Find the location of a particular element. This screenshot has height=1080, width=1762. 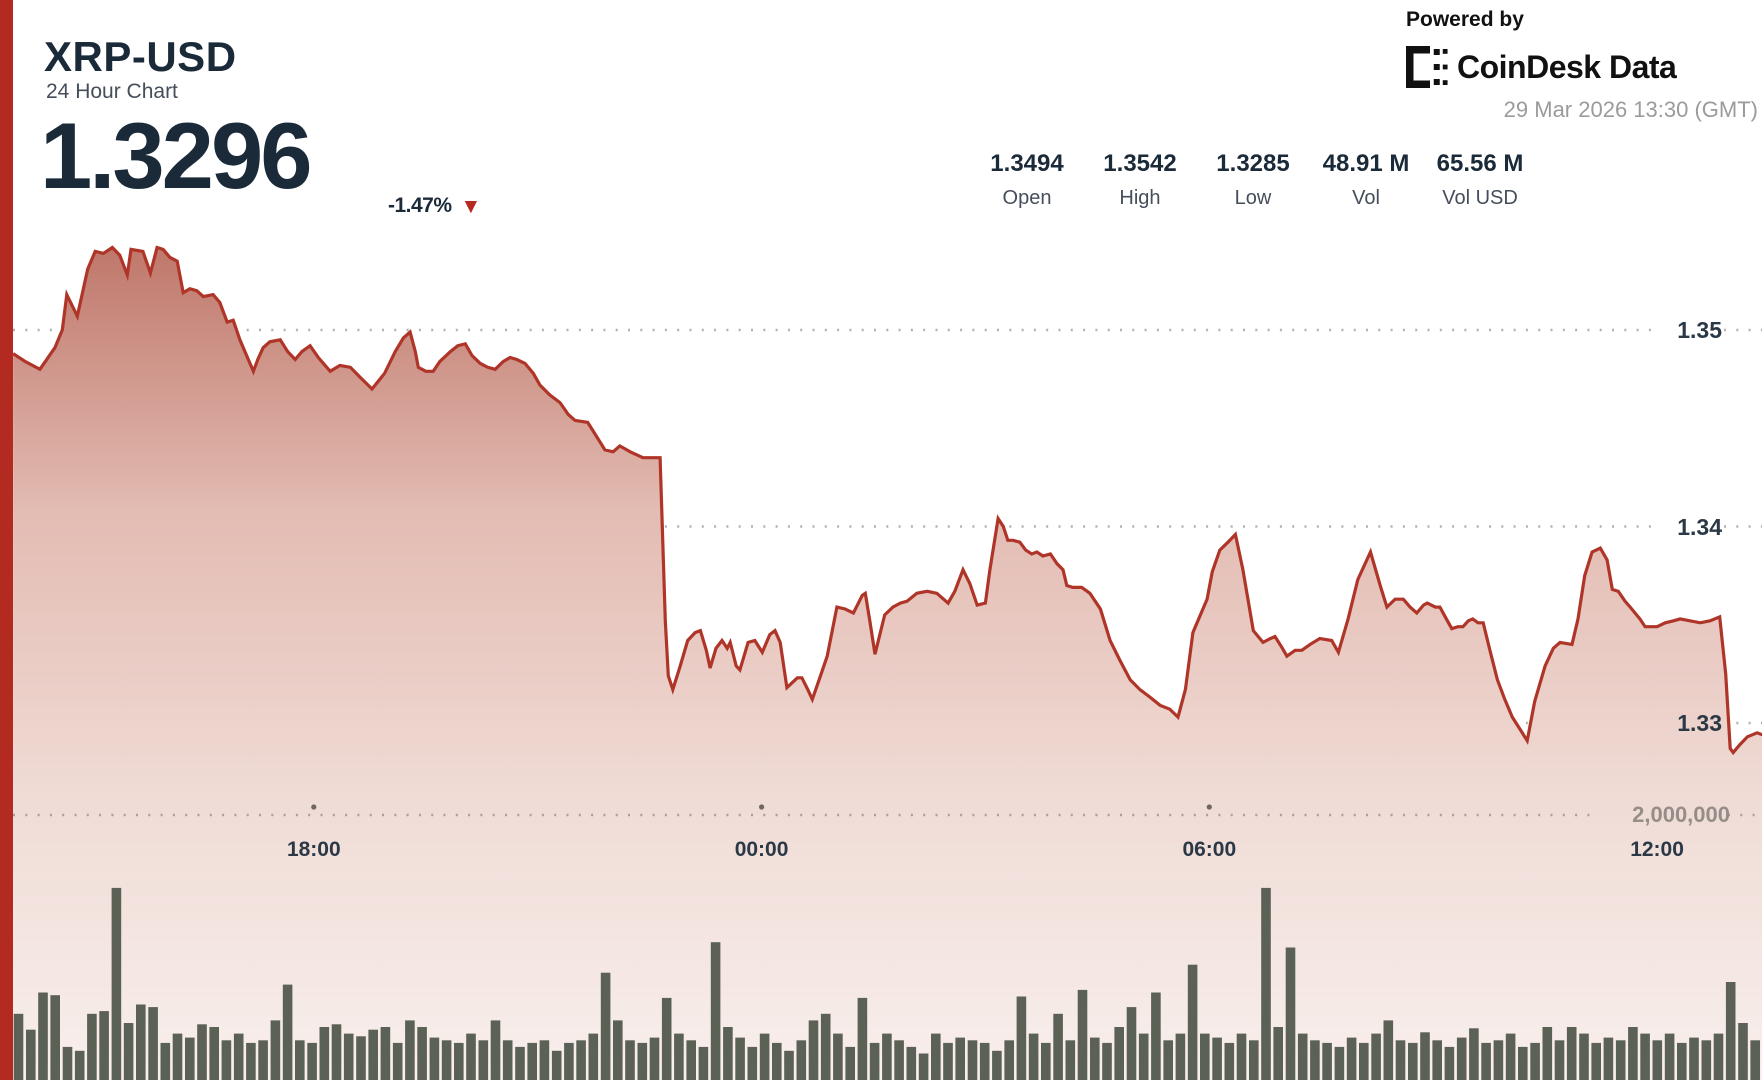

chart-subtitle: 24 Hour Chart is located at coordinates (112, 91).